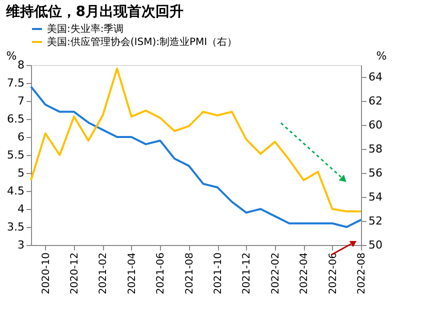 Image resolution: width=439 pixels, height=333 pixels. I want to click on y-axis-title: %, so click(11, 56).